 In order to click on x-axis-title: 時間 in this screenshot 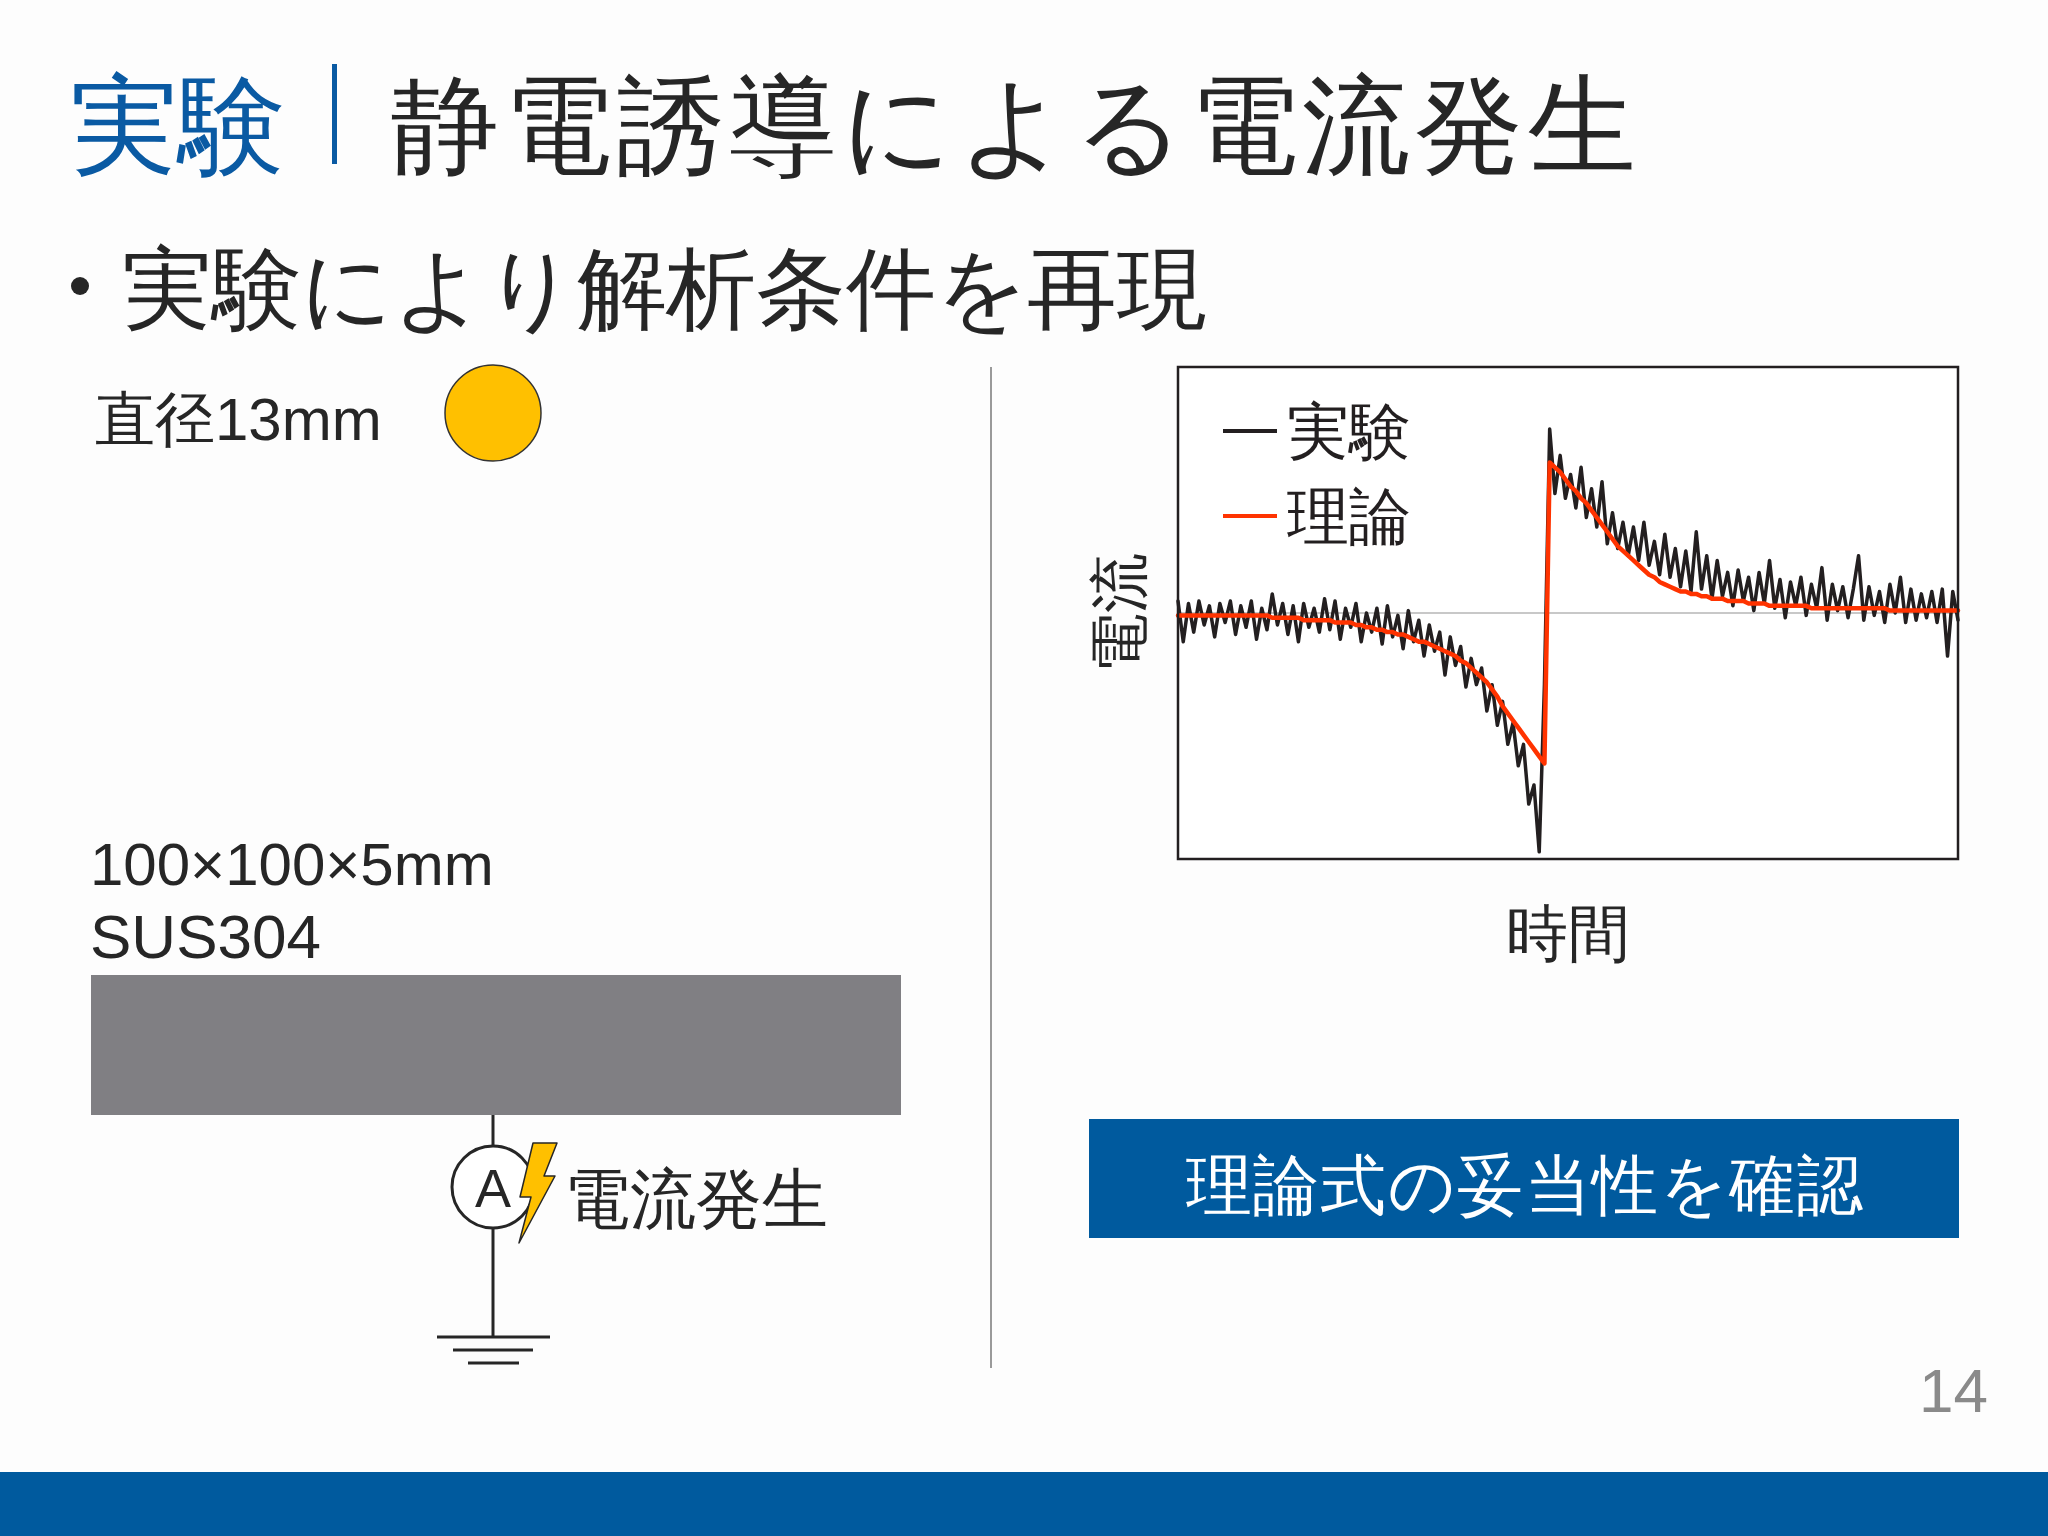, I will do `click(1568, 933)`.